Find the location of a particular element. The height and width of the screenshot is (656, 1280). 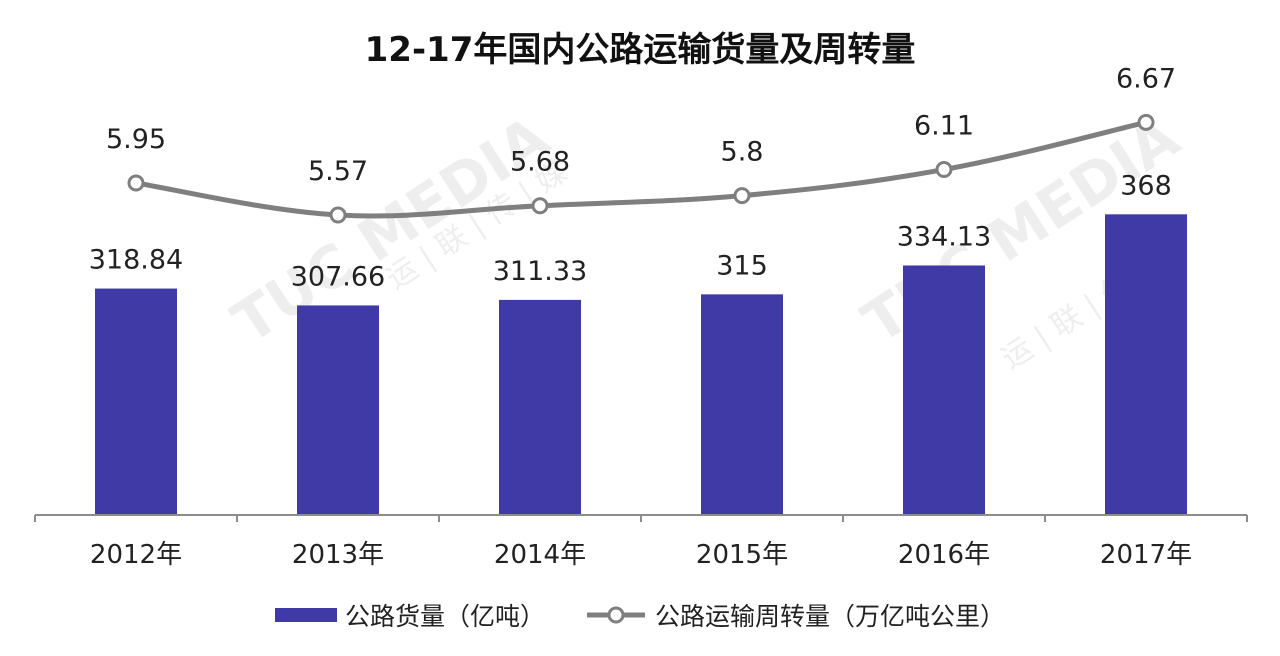

bar-value-label-2: 311.33 is located at coordinates (540, 271).